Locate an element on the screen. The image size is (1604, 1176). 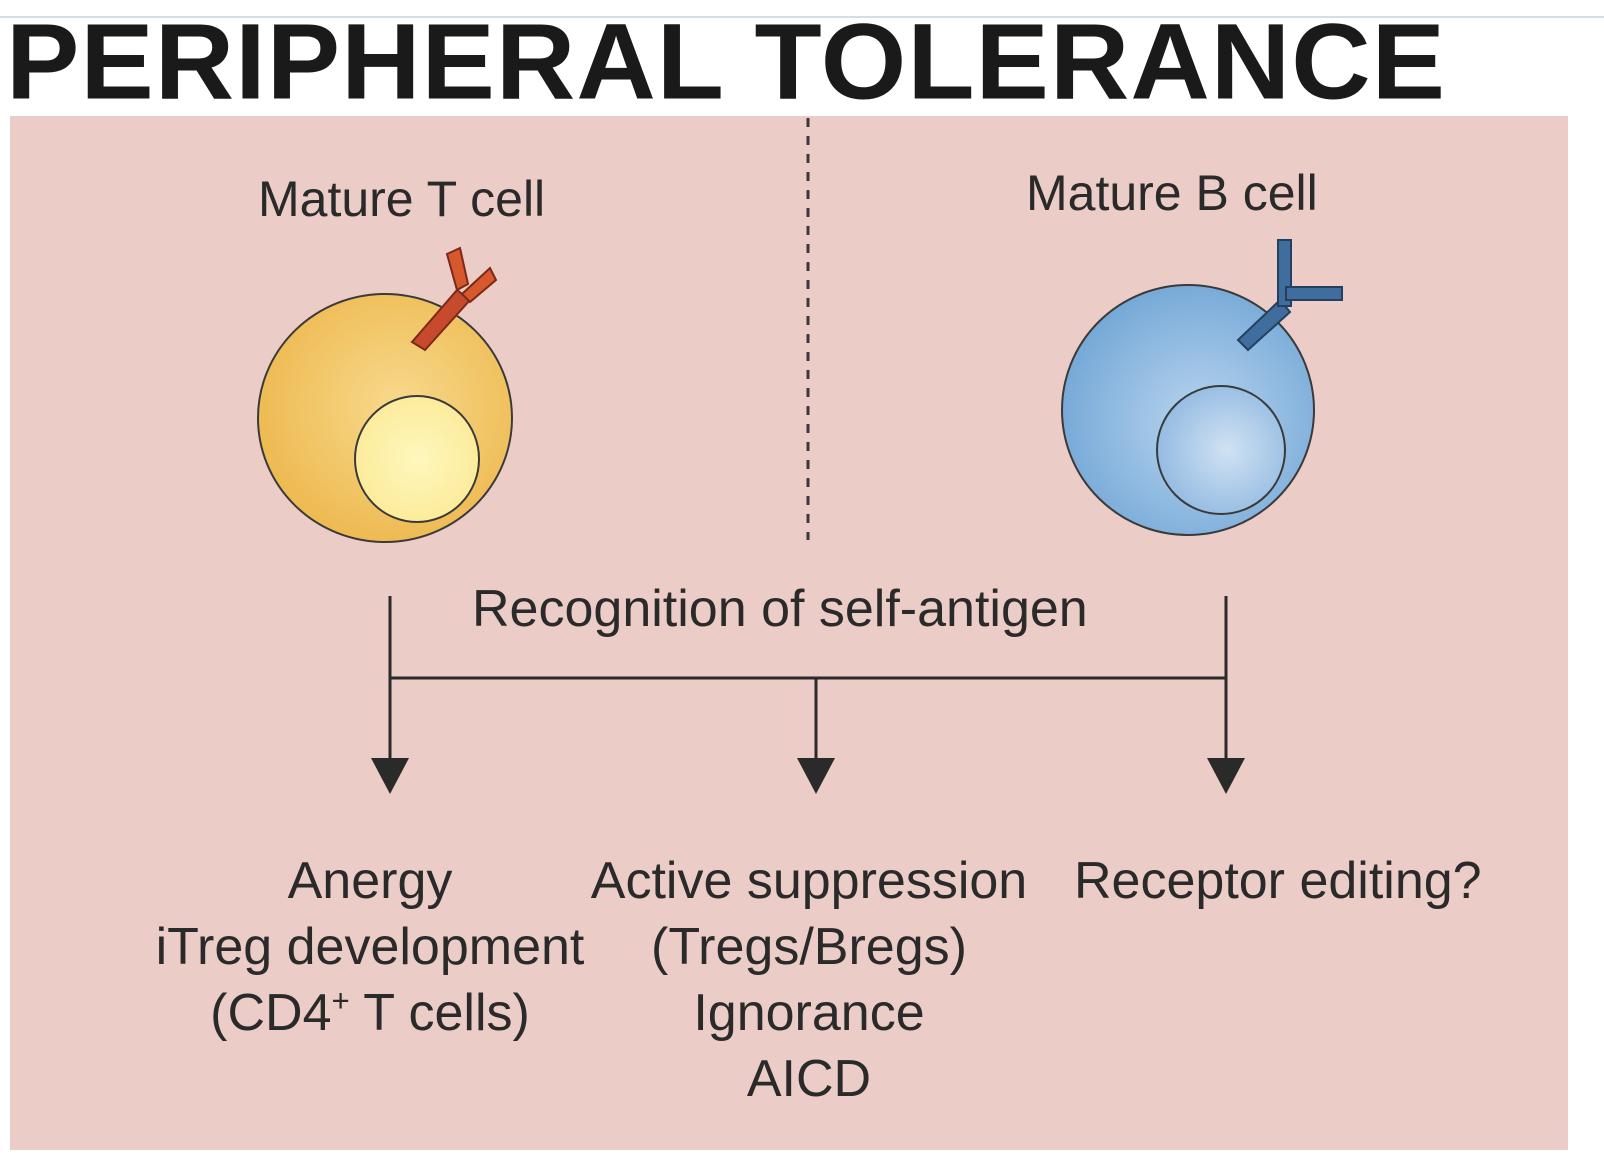
b-cell-receptor-icon is located at coordinates (1289, 295).